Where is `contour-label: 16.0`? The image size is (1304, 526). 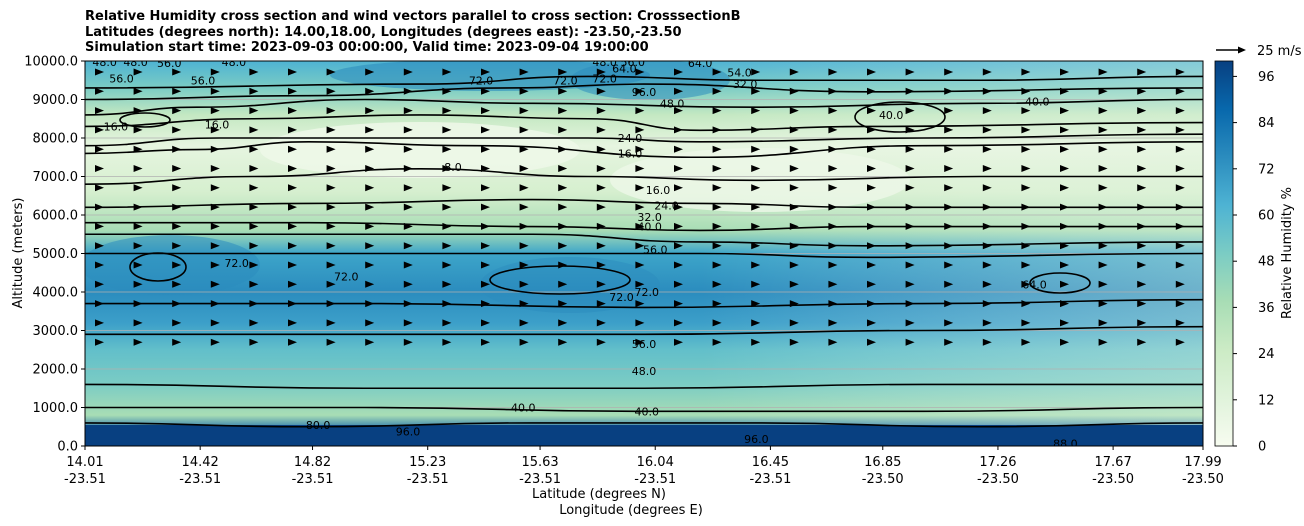 contour-label: 16.0 is located at coordinates (658, 190).